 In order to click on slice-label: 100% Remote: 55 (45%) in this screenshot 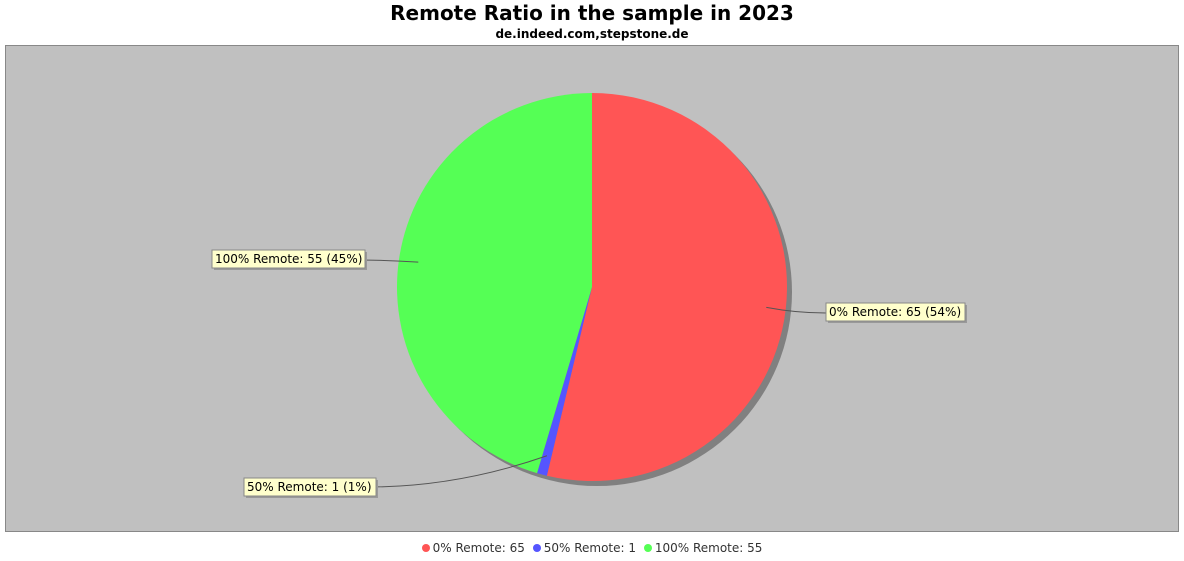, I will do `click(289, 259)`.